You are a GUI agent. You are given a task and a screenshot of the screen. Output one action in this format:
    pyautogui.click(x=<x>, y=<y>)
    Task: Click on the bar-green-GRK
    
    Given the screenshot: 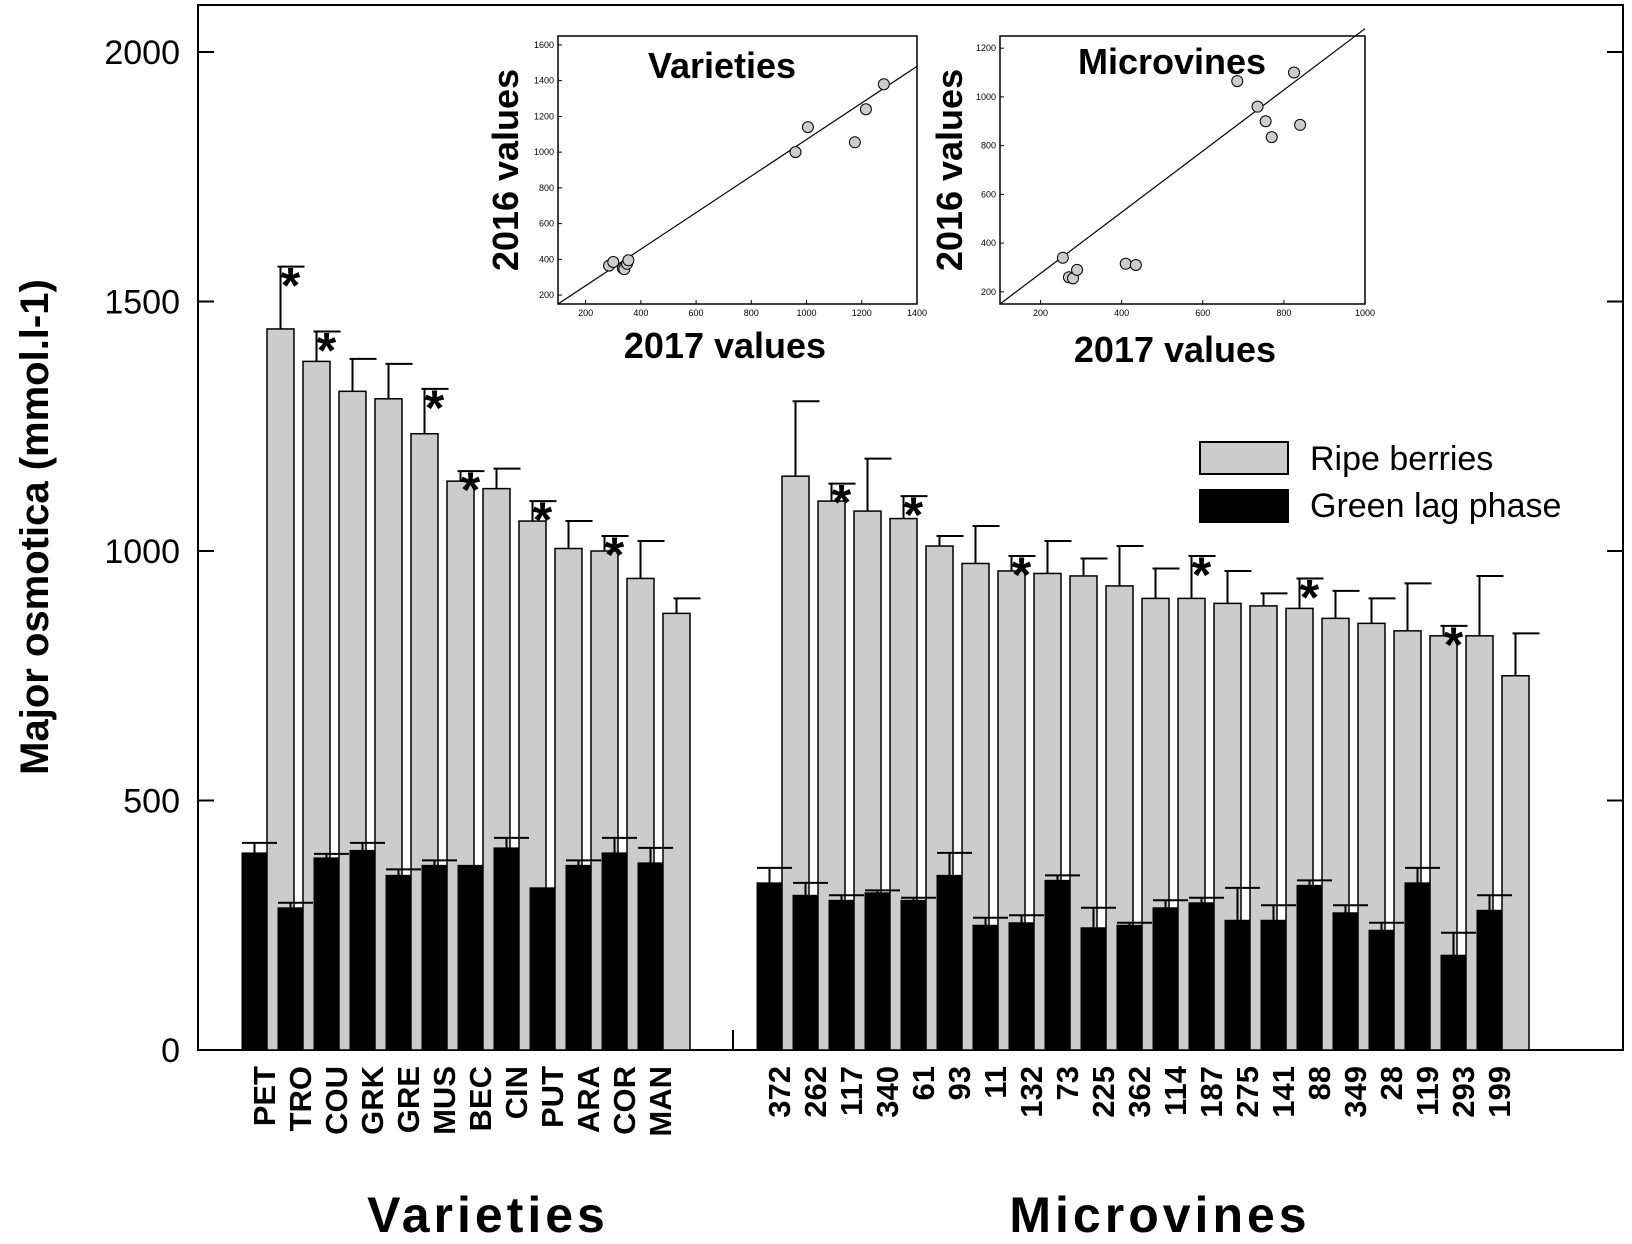 What is the action you would take?
    pyautogui.click(x=362, y=950)
    